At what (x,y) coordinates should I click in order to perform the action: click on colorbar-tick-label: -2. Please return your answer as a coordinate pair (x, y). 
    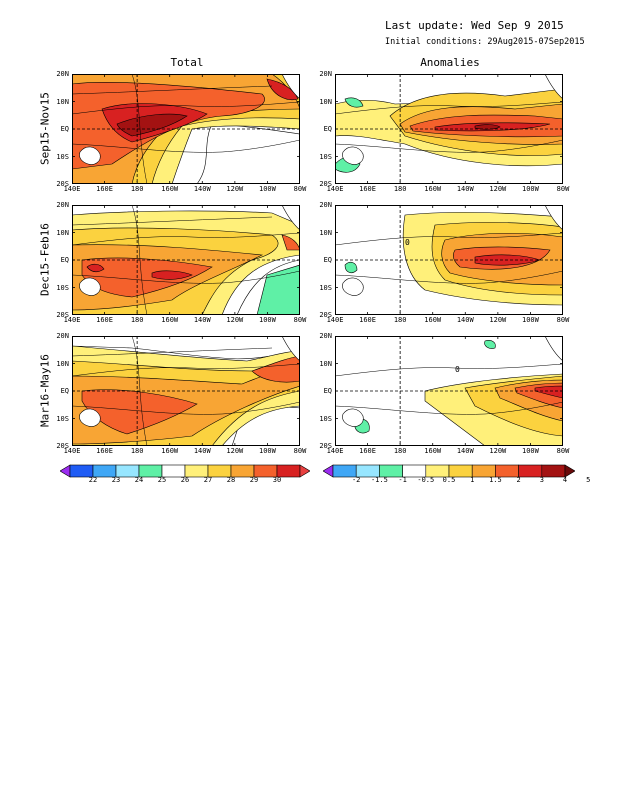
    Looking at the image, I should click on (356, 480).